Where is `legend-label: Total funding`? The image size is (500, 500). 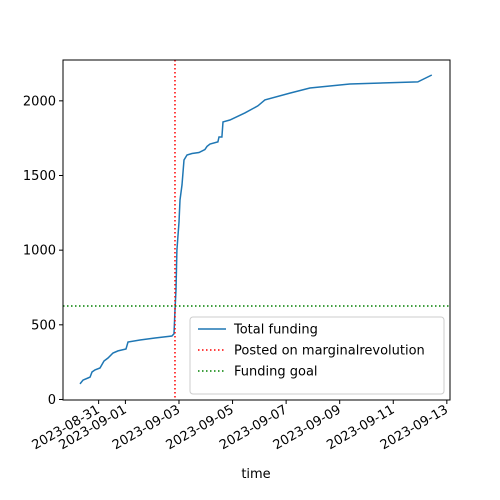 legend-label: Total funding is located at coordinates (275, 330).